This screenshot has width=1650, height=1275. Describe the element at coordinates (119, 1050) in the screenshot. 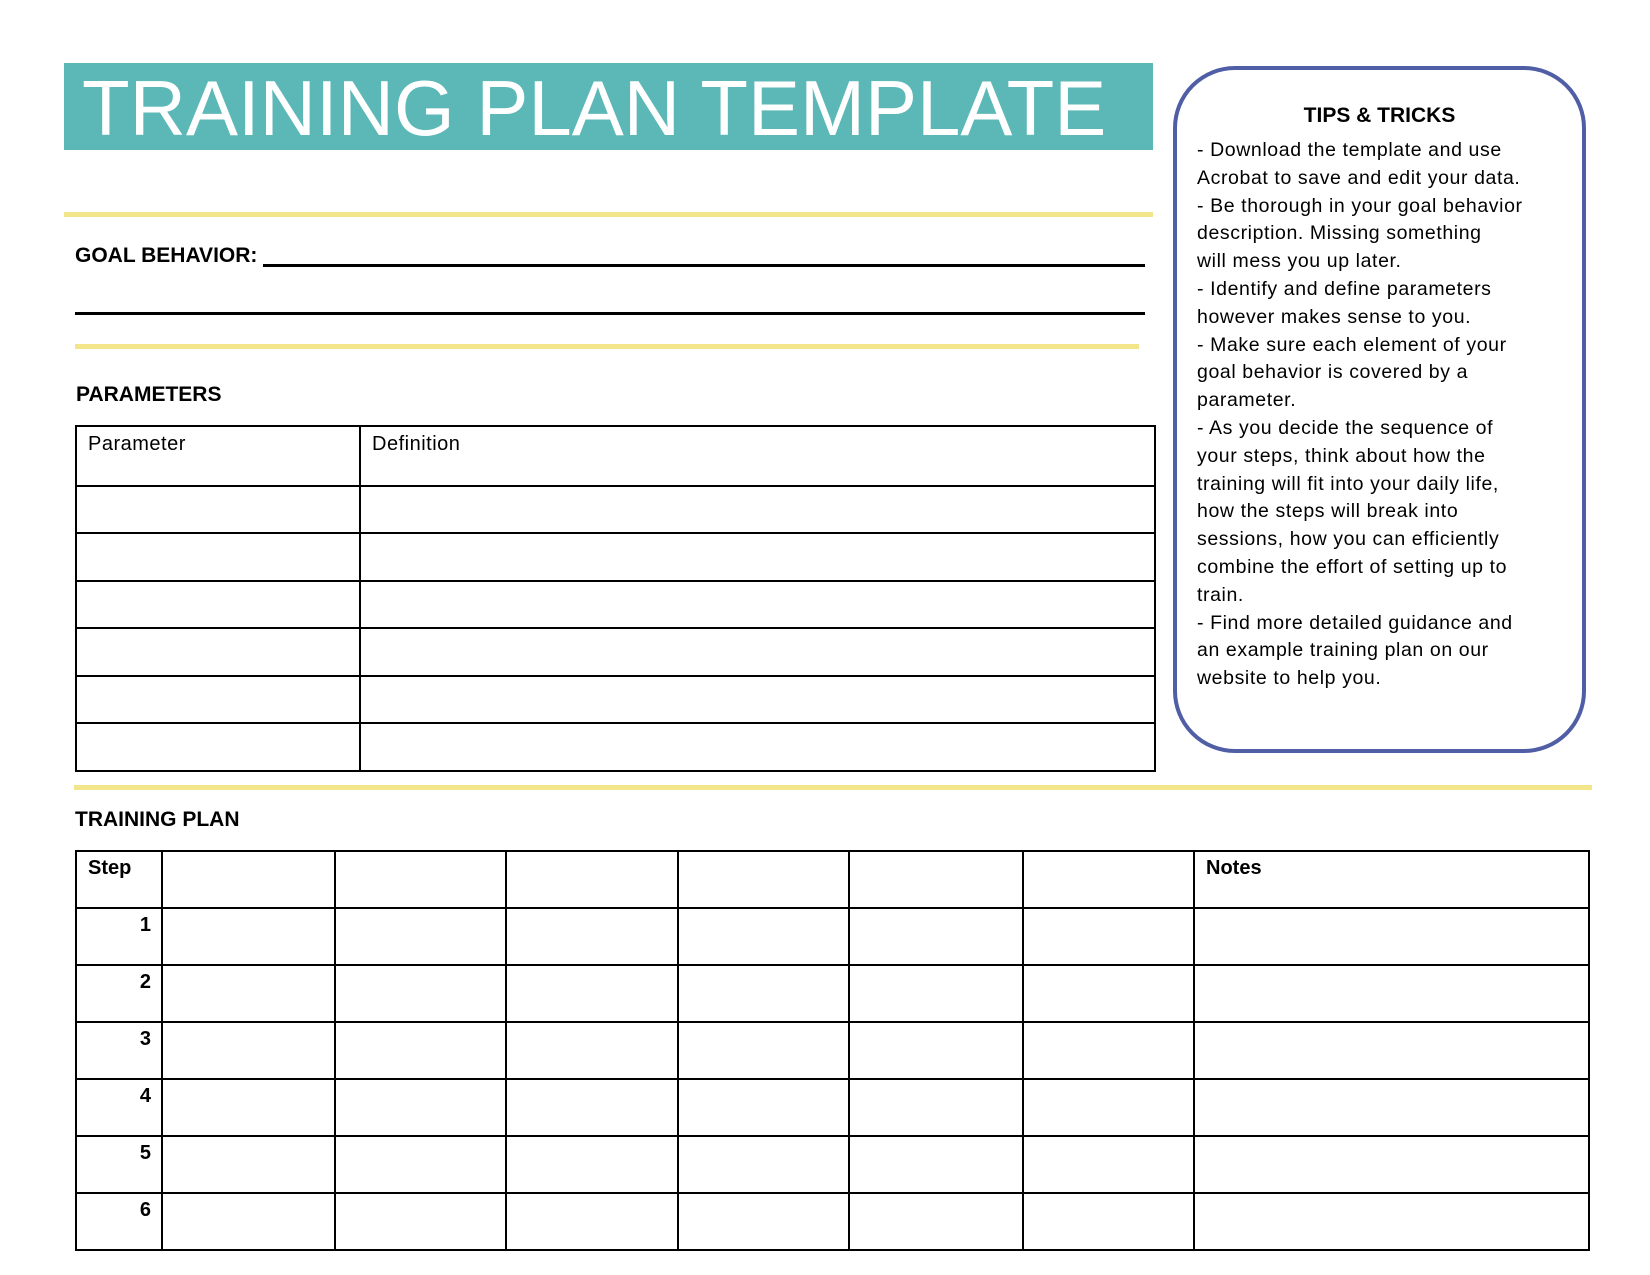

I see `step-number: 3` at that location.